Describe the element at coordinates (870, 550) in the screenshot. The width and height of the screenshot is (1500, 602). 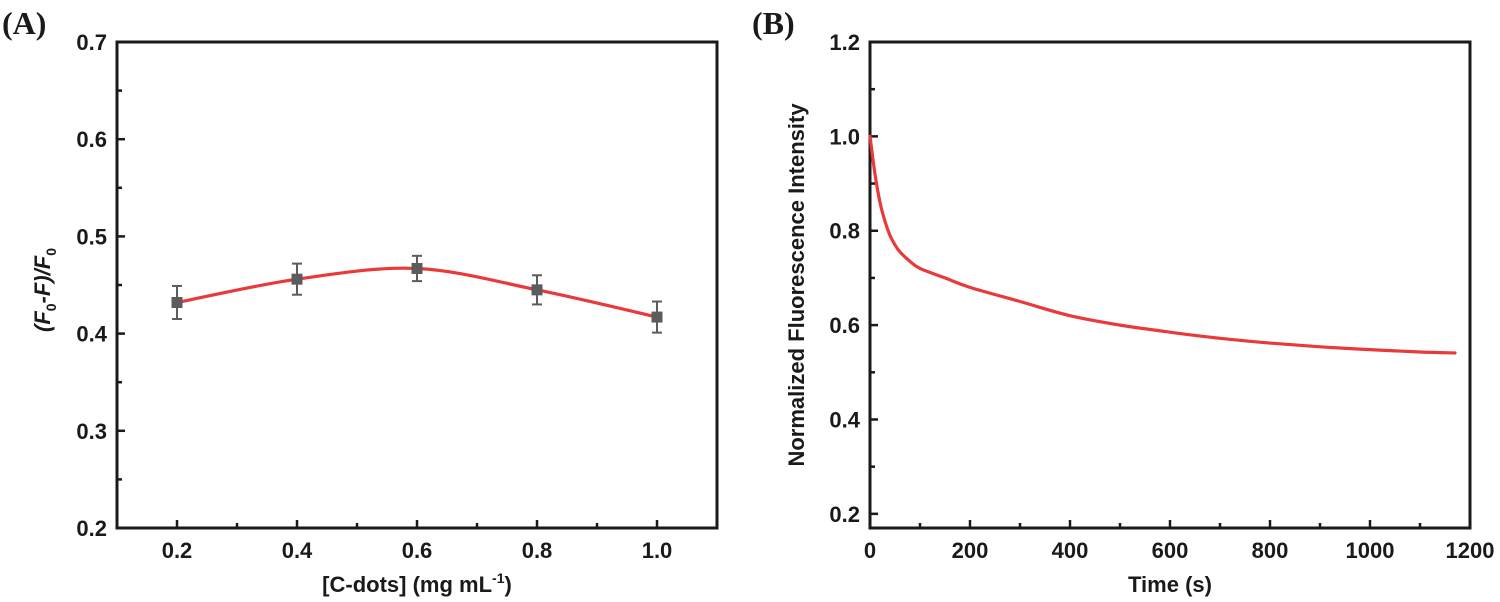
I see `panel-b-x-tick-label: 0` at that location.